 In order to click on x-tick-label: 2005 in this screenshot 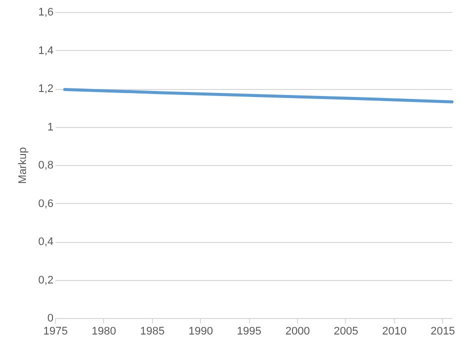, I will do `click(346, 332)`.